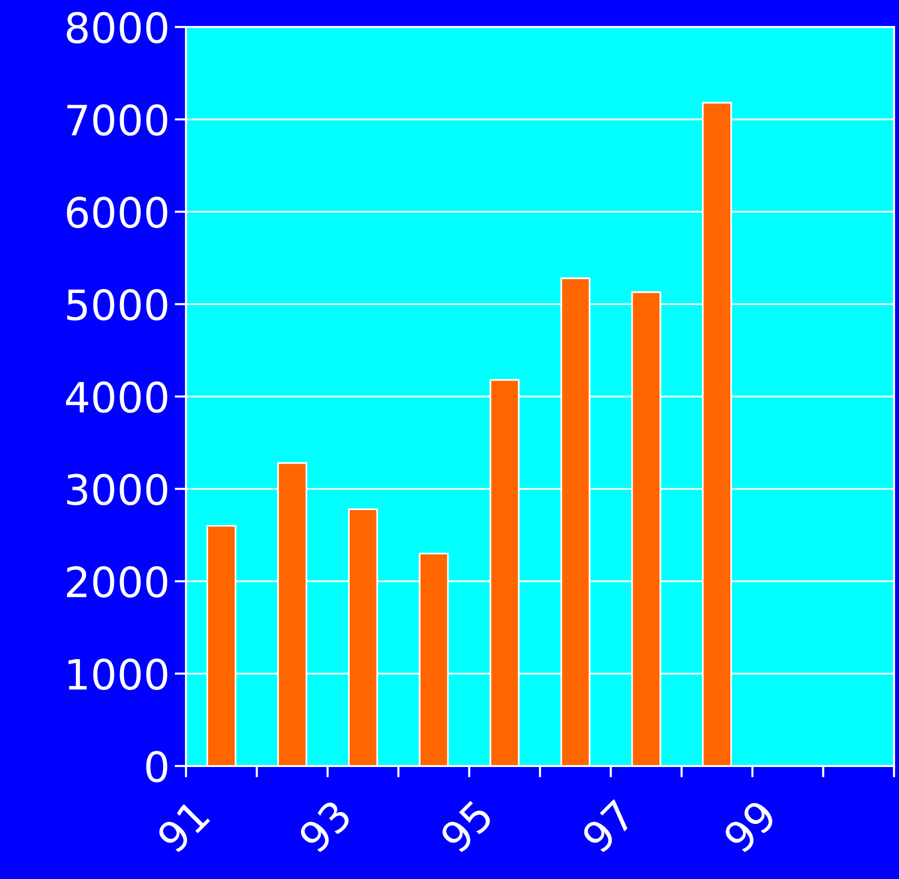 The width and height of the screenshot is (899, 879). I want to click on y-tick-label: 7000, so click(117, 120).